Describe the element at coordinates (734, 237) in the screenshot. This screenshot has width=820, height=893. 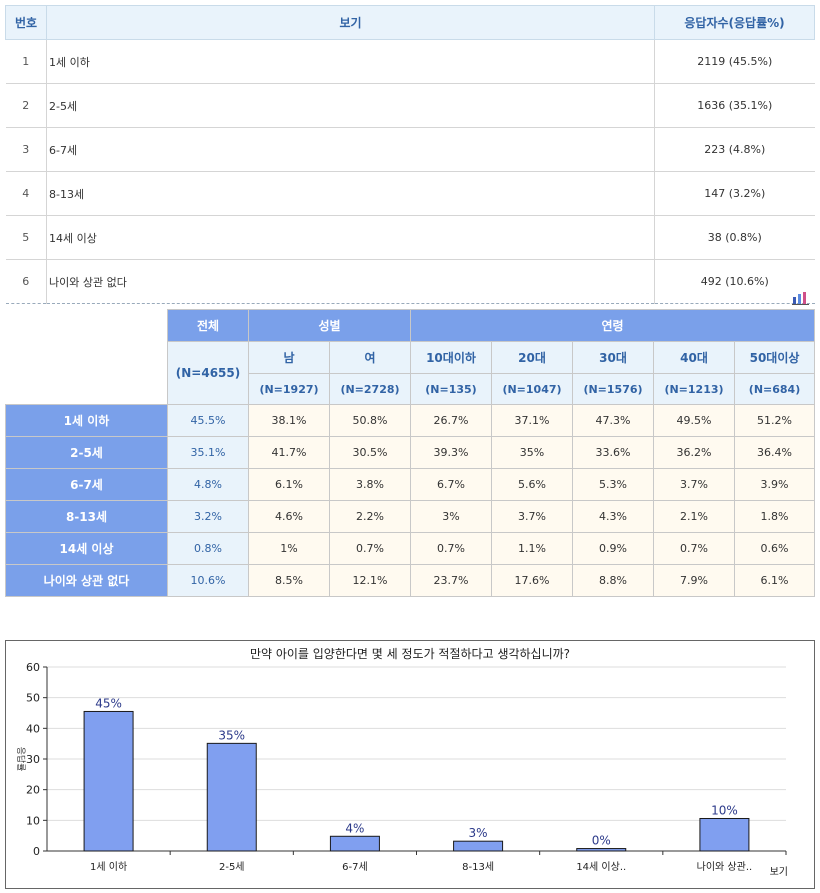
I see `row-value: 38 (0.8%)` at that location.